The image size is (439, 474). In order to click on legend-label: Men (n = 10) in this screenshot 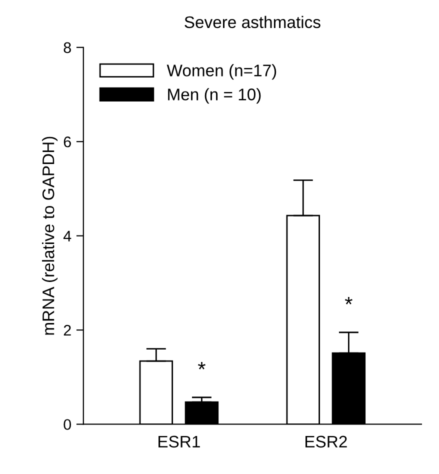, I will do `click(214, 96)`.